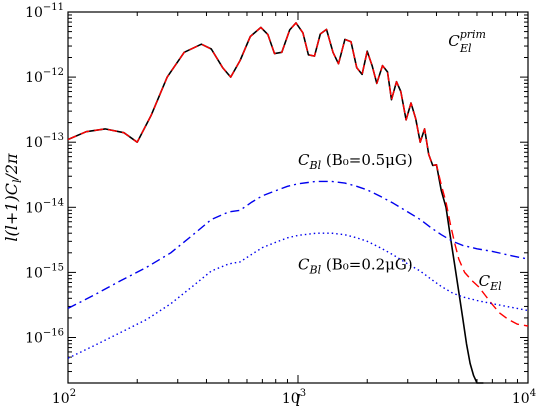 The height and width of the screenshot is (413, 545). Describe the element at coordinates (355, 161) in the screenshot. I see `label-cbl_05: CBl (B₀=0.5μG)` at that location.